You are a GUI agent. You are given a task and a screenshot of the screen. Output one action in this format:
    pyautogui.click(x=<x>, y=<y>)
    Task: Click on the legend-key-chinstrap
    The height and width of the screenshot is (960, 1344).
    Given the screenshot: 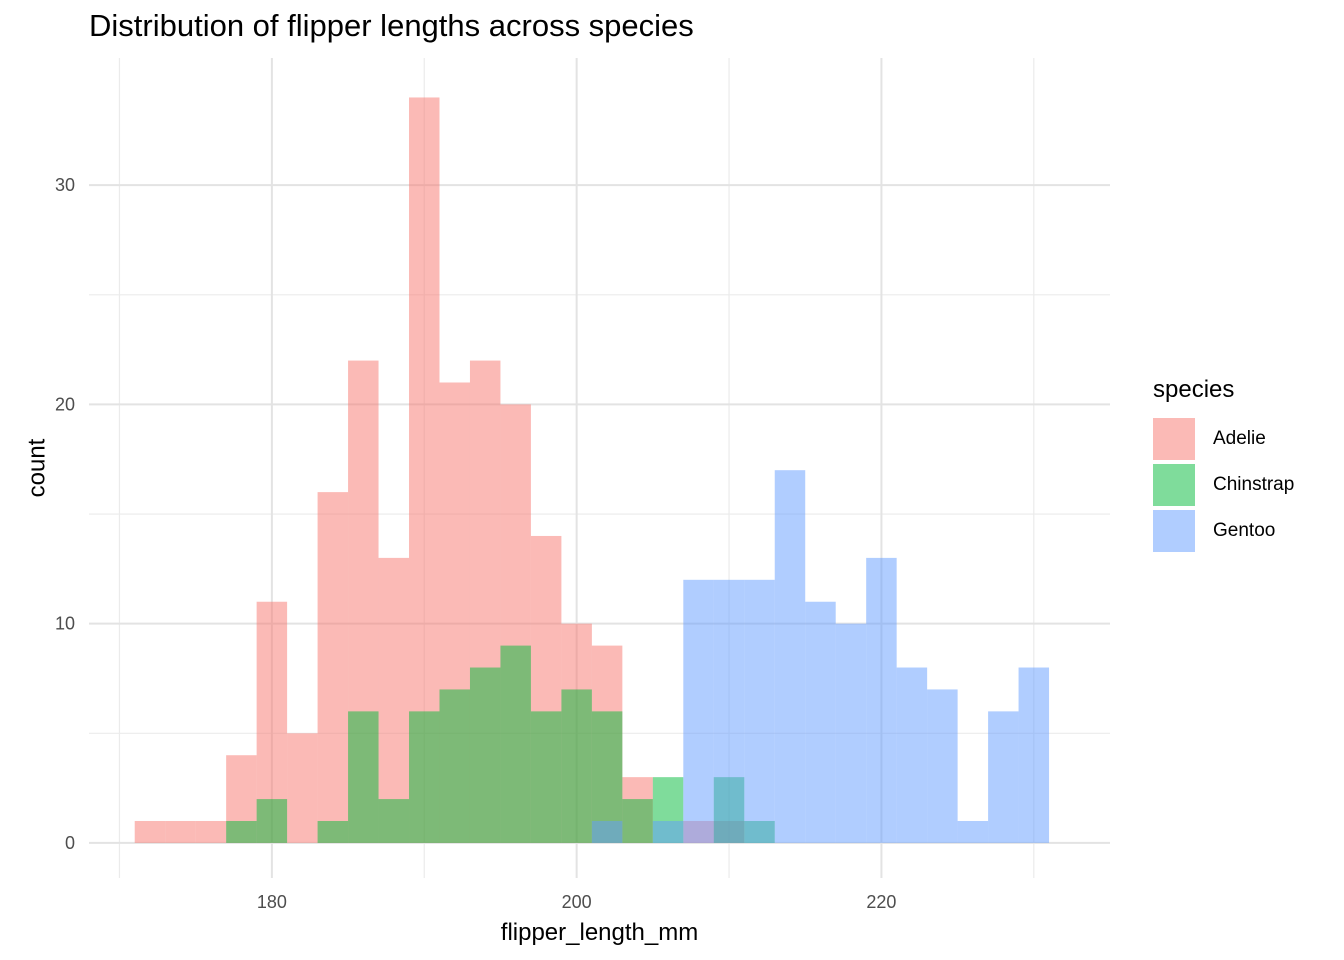 What is the action you would take?
    pyautogui.click(x=1174, y=485)
    